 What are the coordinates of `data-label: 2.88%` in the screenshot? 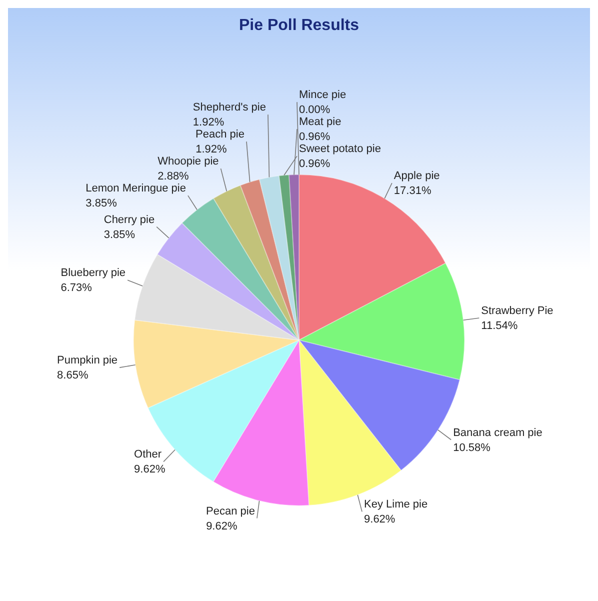 It's located at (174, 176).